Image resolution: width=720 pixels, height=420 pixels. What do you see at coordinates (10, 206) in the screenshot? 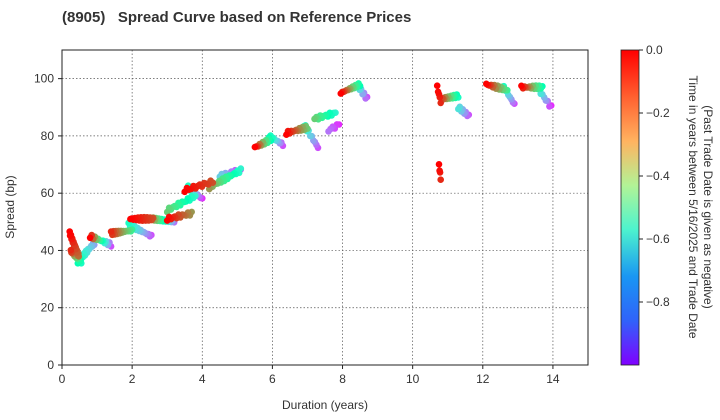
I see `y-axis-label: Spread (bp)` at bounding box center [10, 206].